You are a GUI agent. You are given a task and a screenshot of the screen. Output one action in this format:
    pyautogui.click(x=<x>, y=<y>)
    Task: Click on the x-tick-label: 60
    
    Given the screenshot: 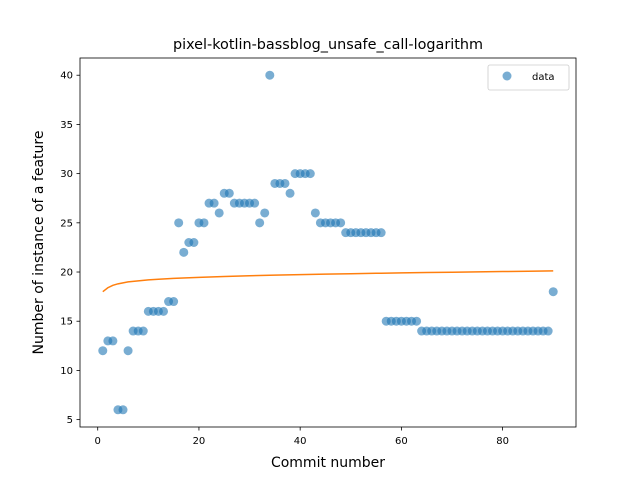 What is the action you would take?
    pyautogui.click(x=401, y=441)
    